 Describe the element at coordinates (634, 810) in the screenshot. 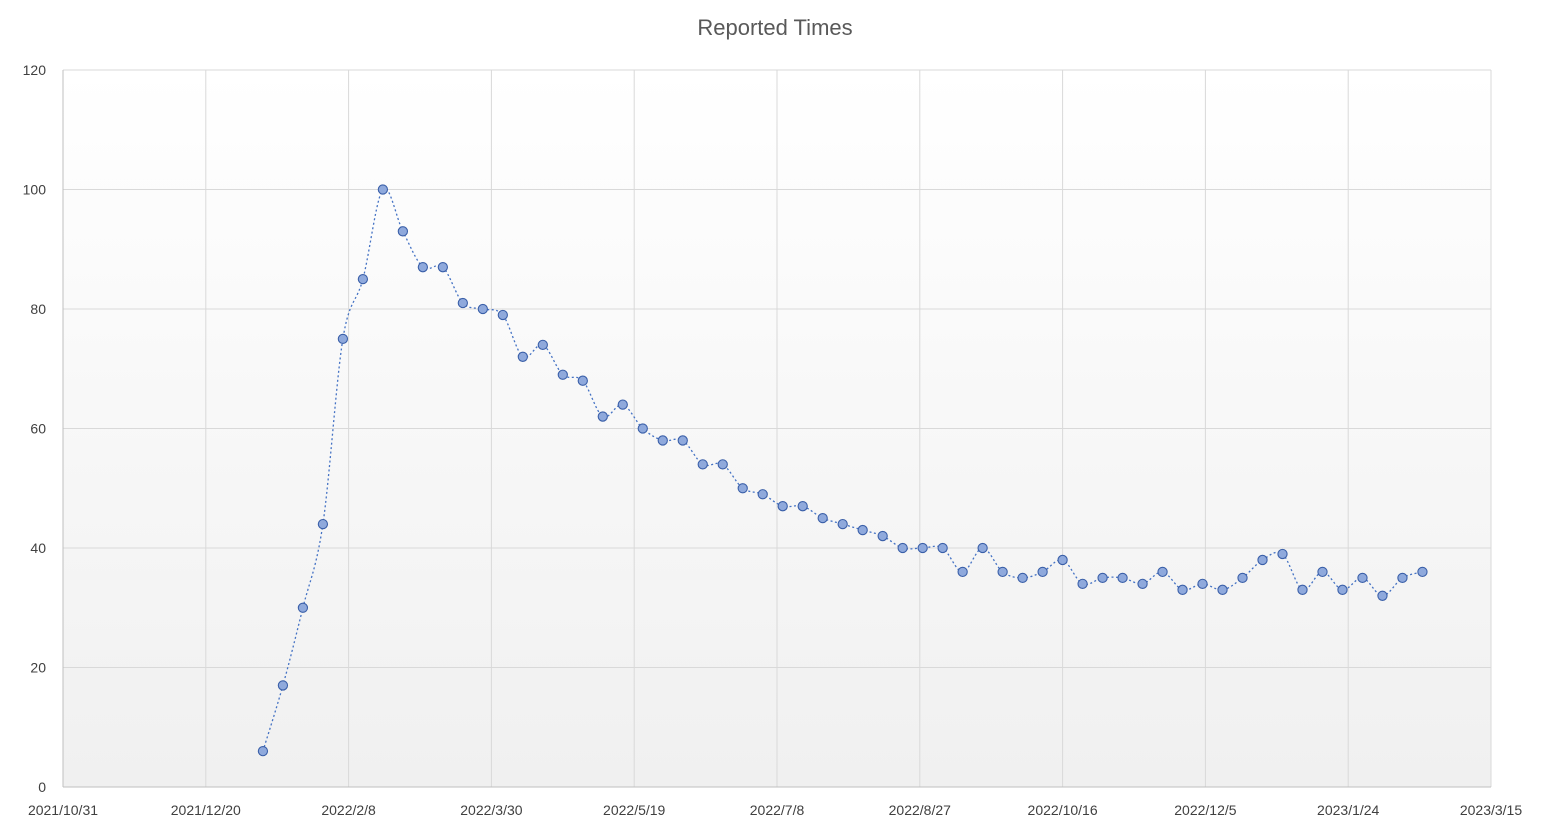

I see `x-tick-label: 2022/5/19` at that location.